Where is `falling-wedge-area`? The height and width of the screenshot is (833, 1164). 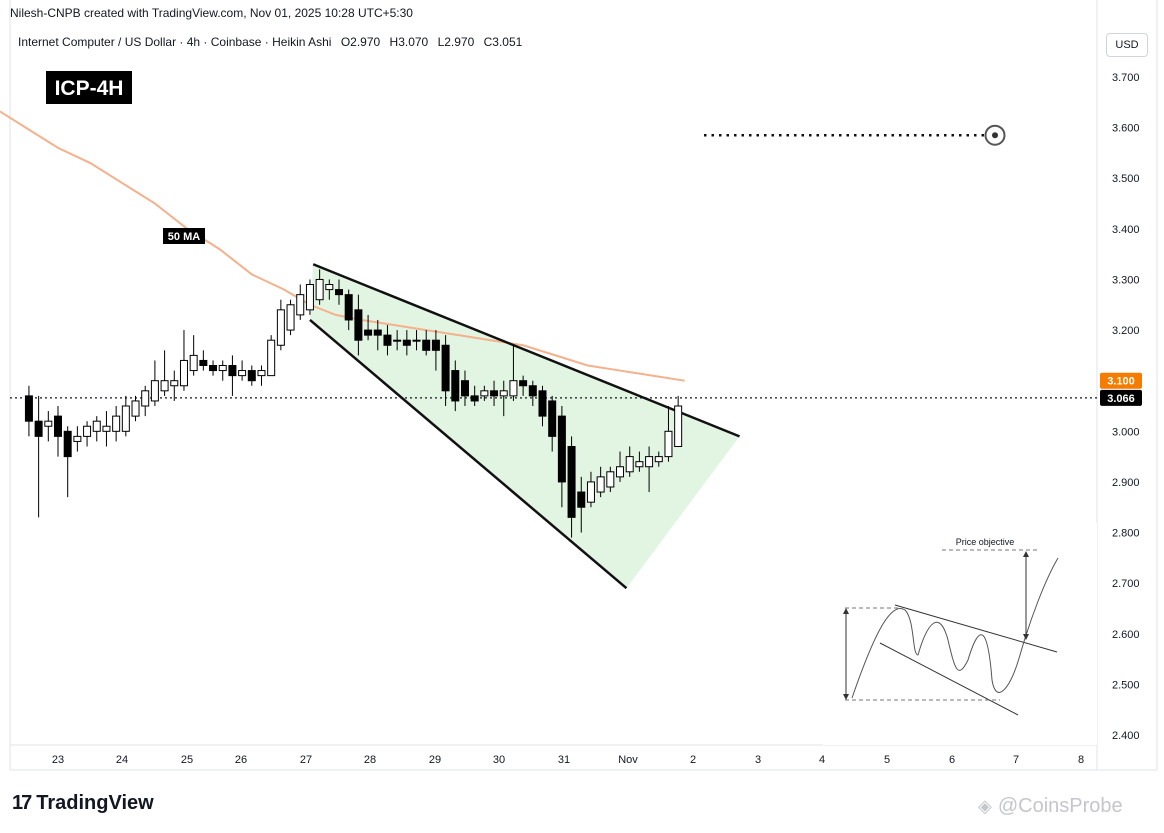
falling-wedge-area is located at coordinates (524, 426).